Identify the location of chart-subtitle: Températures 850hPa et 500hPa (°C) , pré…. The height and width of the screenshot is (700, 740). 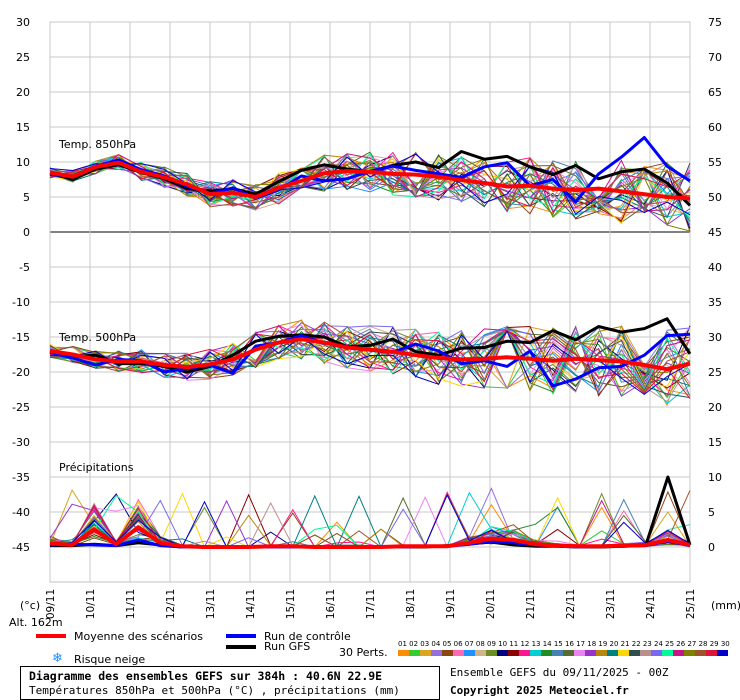
(214, 690).